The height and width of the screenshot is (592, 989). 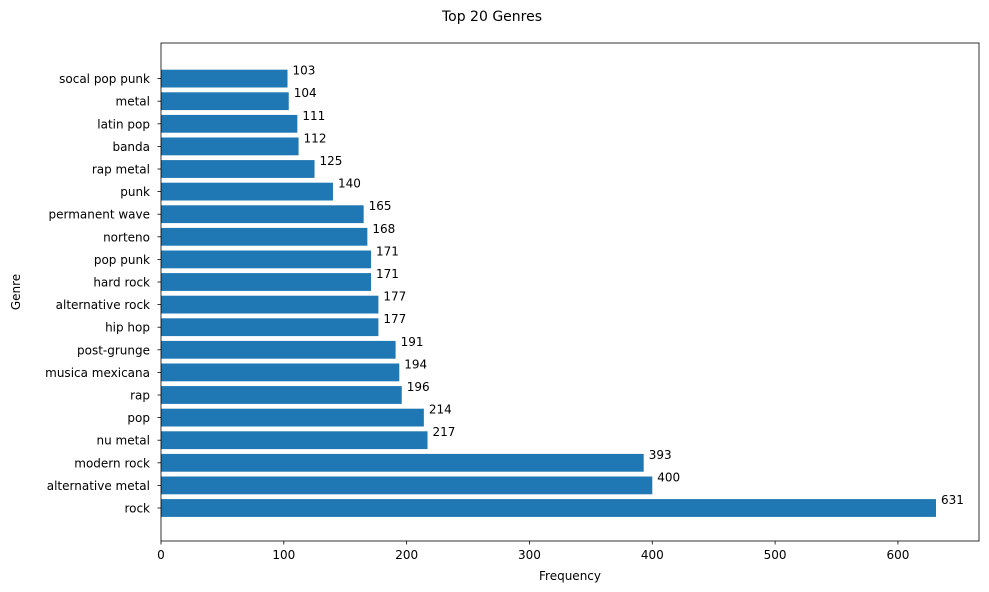 I want to click on x-tick-label: 0, so click(x=161, y=555).